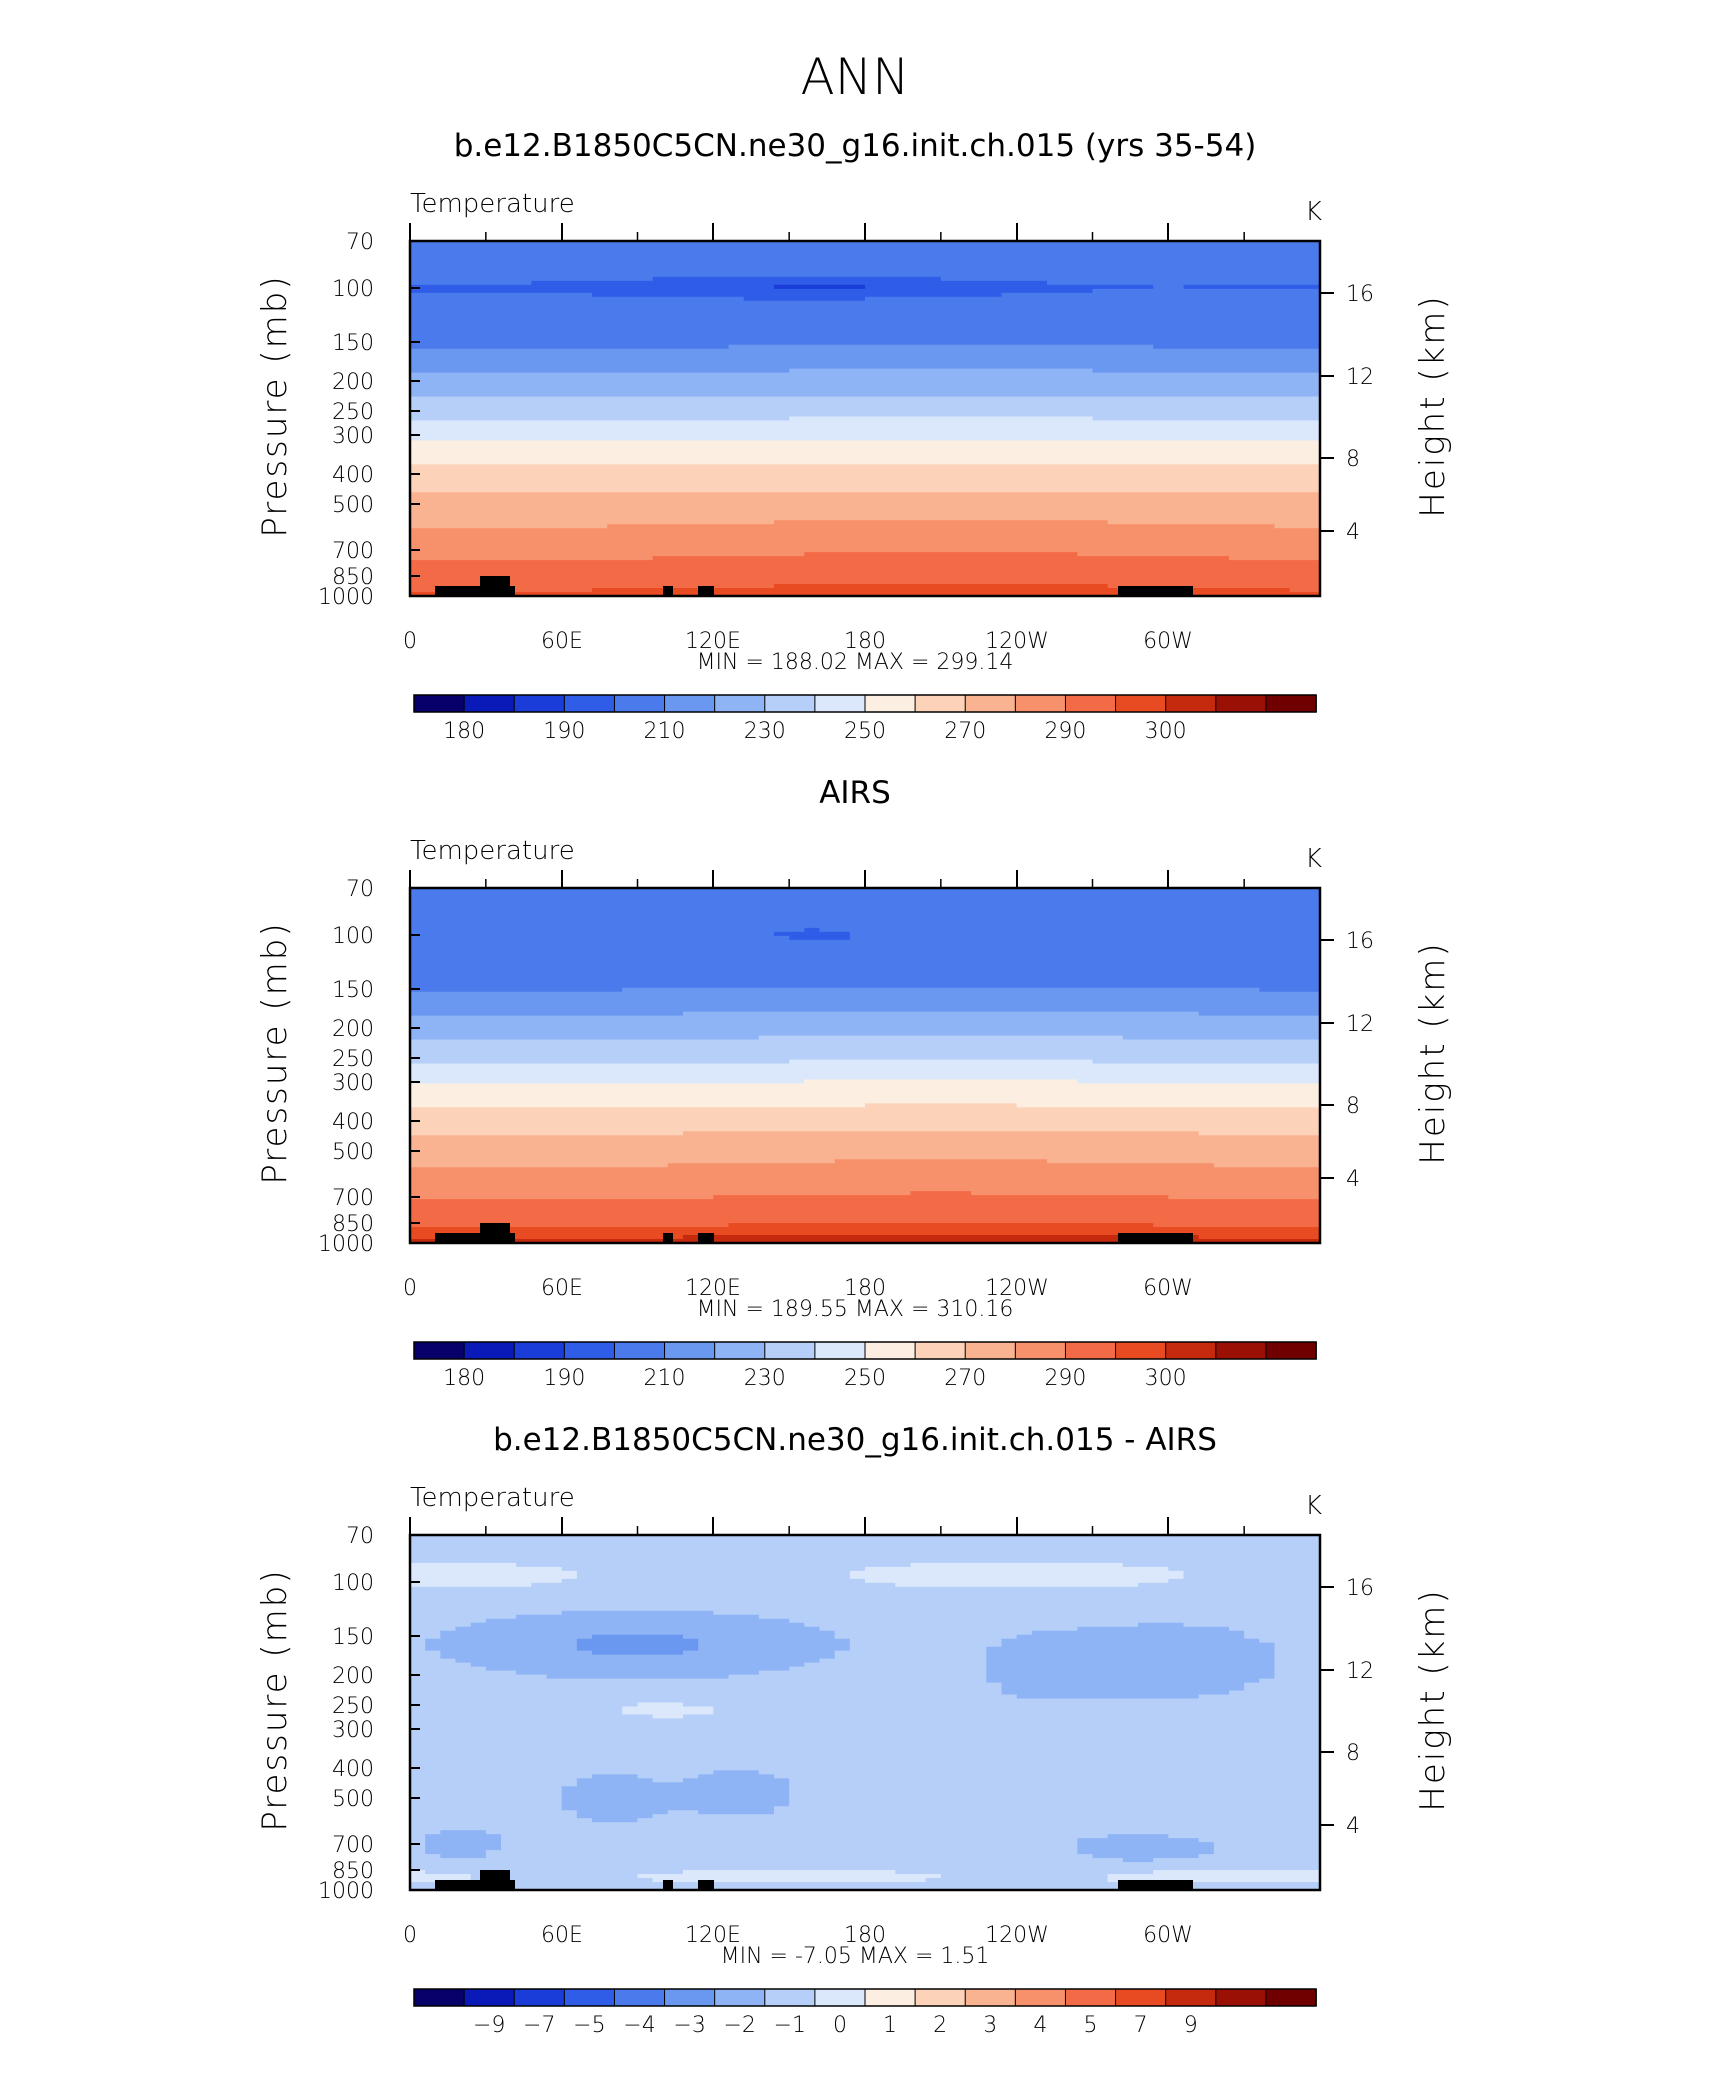 This screenshot has height=2074, width=1710. Describe the element at coordinates (346, 1891) in the screenshot. I see `y-tick-label: 1000` at that location.